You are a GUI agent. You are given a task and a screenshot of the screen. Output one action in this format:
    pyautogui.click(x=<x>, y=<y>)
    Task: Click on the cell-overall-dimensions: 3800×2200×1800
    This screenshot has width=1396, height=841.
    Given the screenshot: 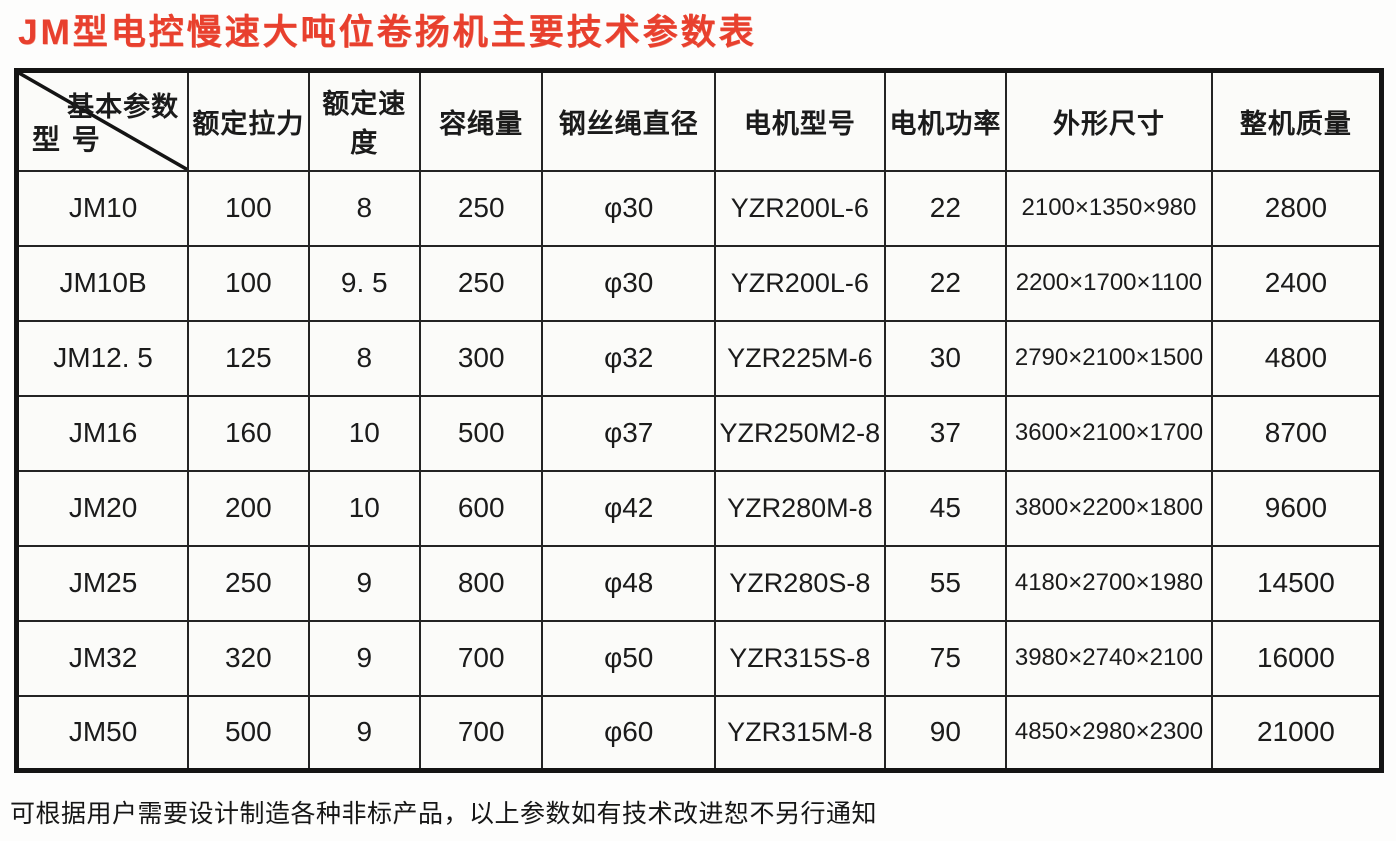 What is the action you would take?
    pyautogui.click(x=1109, y=508)
    